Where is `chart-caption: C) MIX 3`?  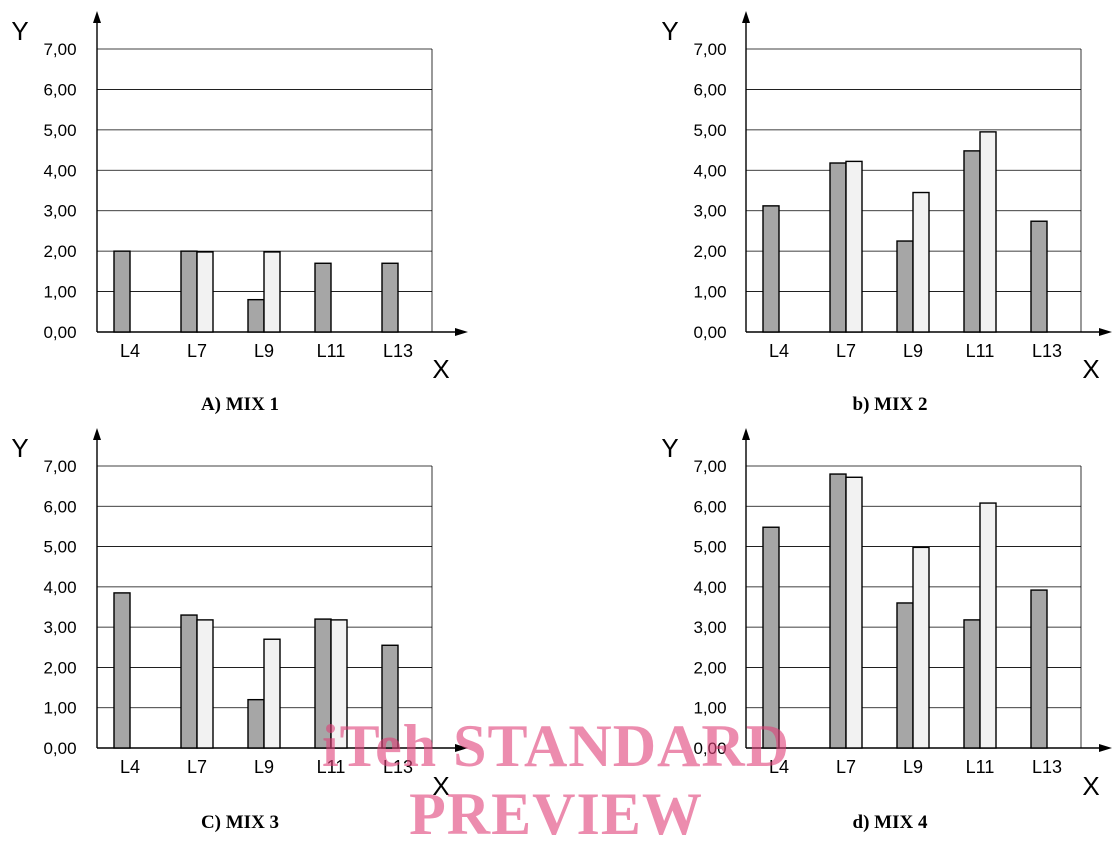
chart-caption: C) MIX 3 is located at coordinates (240, 822).